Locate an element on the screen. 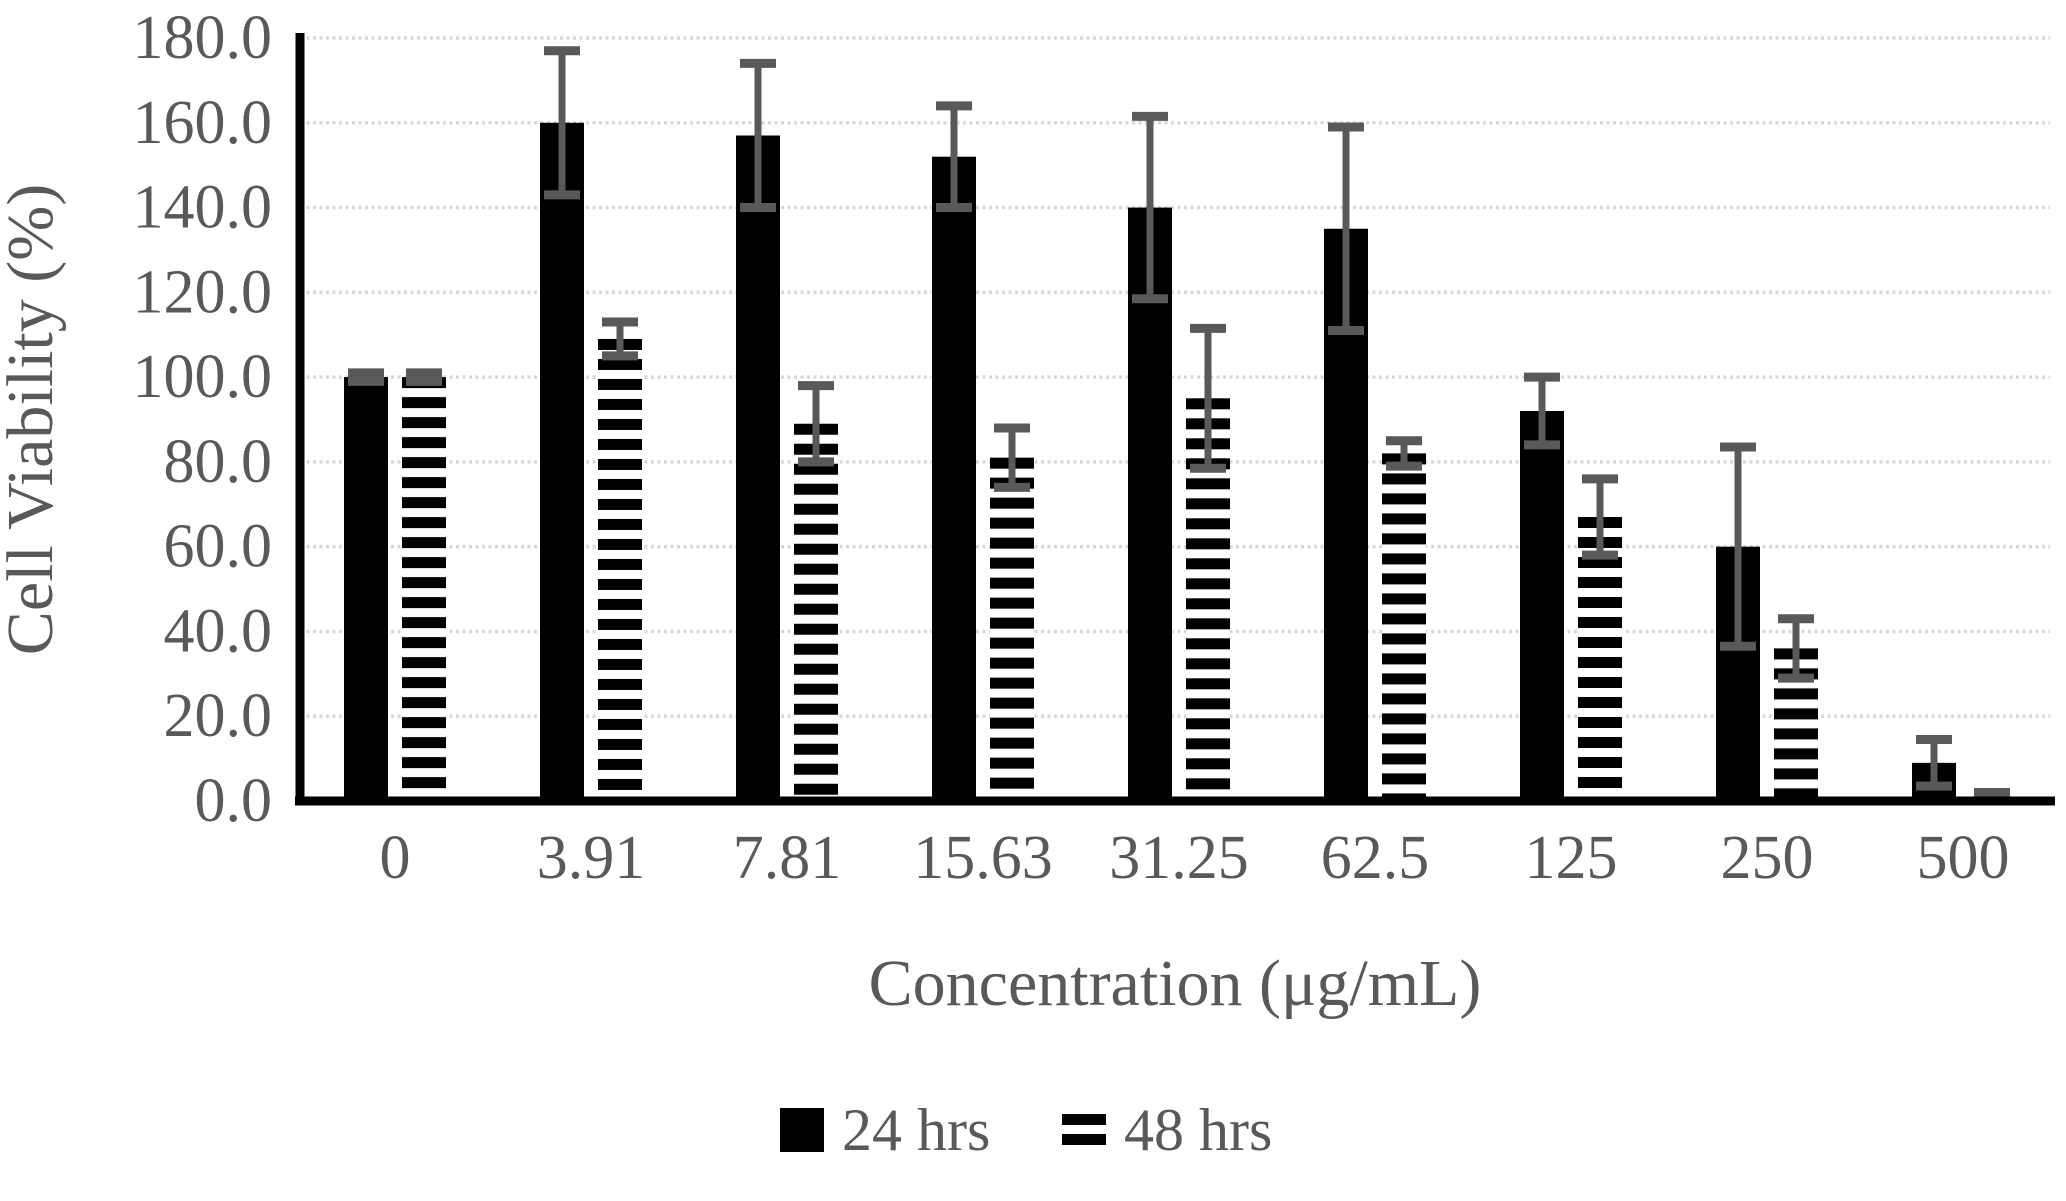 The width and height of the screenshot is (2066, 1201). legend-item-48-hrs: 48 hrs is located at coordinates (1167, 1130).